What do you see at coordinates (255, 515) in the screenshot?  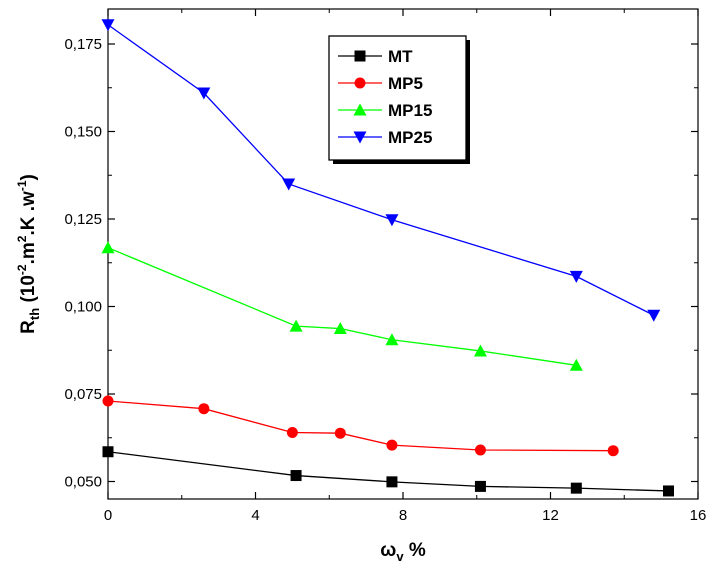 I see `x-tick-label: 4` at bounding box center [255, 515].